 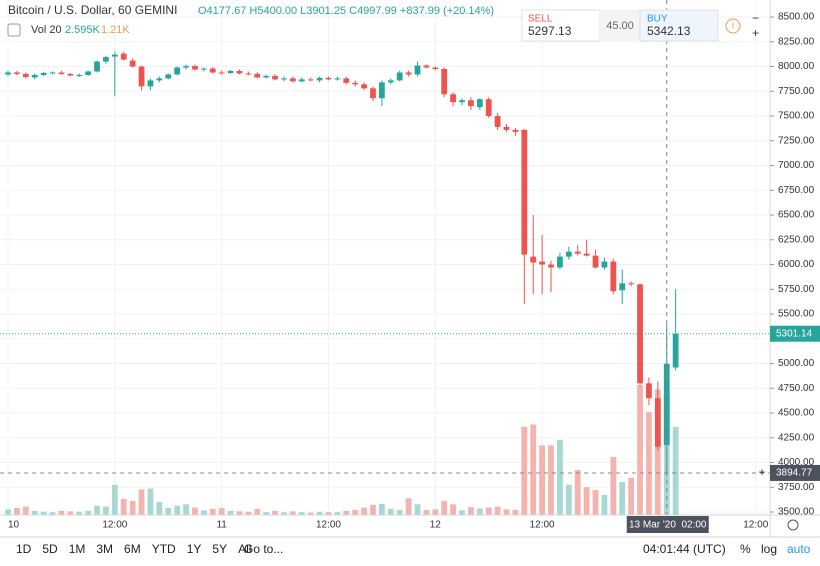 What do you see at coordinates (796, 116) in the screenshot?
I see `y-tick-label: 7500.00` at bounding box center [796, 116].